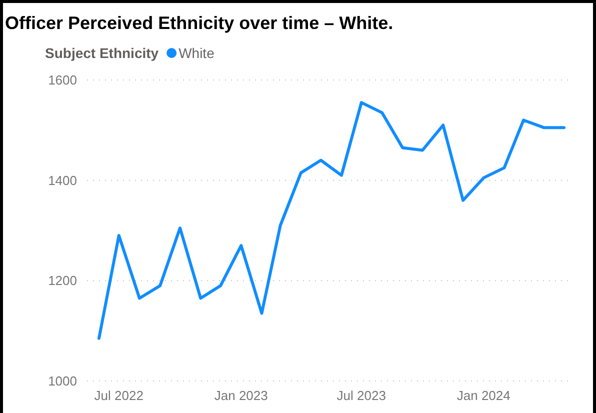  Describe the element at coordinates (196, 53) in the screenshot. I see `legend-label: White` at that location.